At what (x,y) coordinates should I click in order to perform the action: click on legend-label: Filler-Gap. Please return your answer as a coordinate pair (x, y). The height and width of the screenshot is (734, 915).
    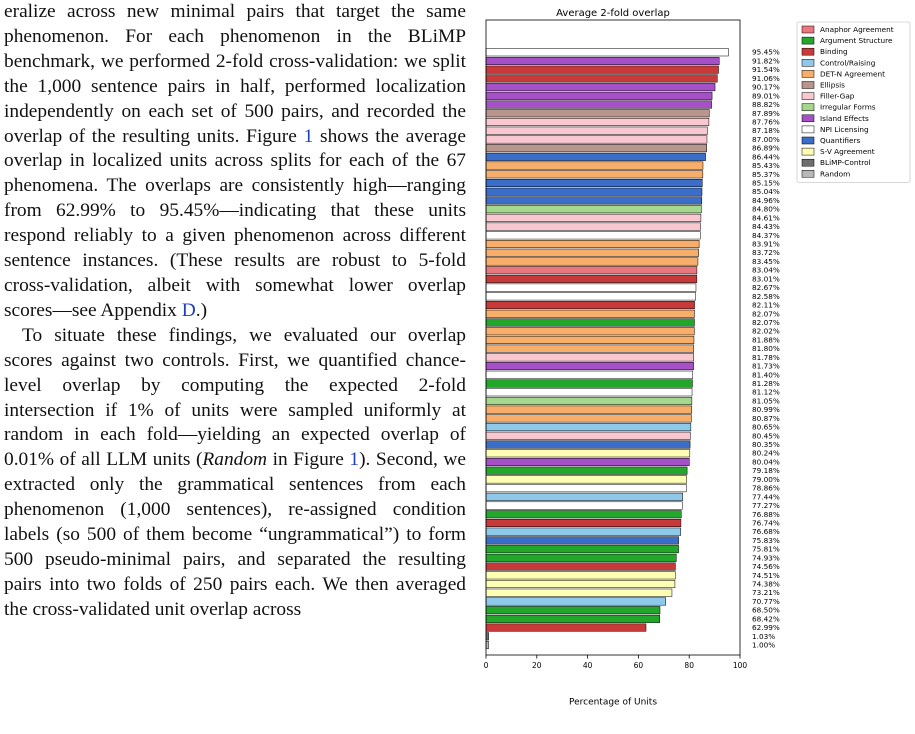
    Looking at the image, I should click on (837, 96).